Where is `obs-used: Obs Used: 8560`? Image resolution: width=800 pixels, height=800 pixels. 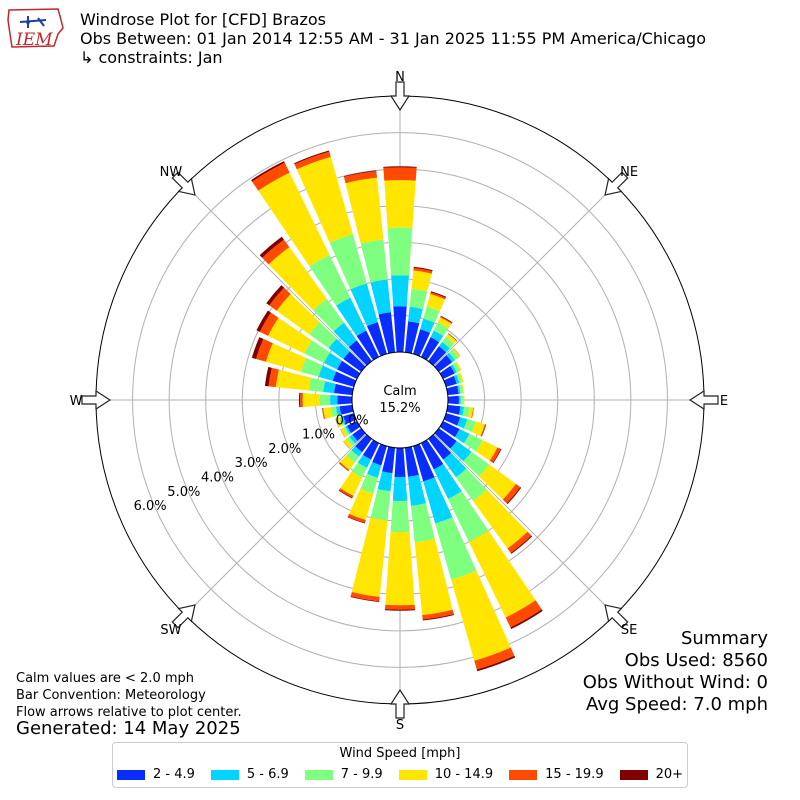 obs-used: Obs Used: 8560 is located at coordinates (696, 660).